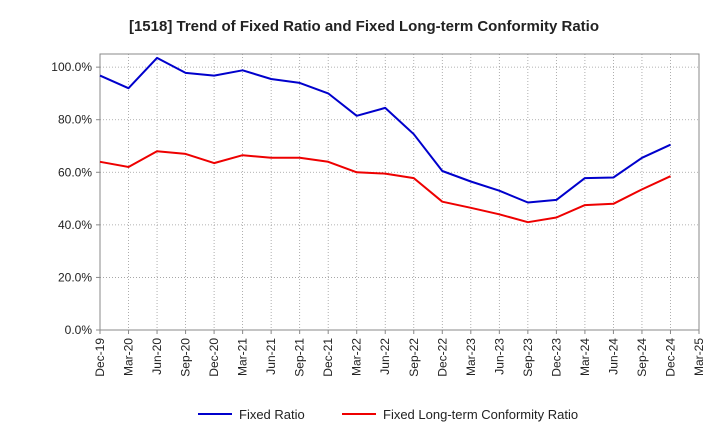  I want to click on y-tick-labels: 0.0% 20.0% 40.0% 60.0% 80.0% 100.0%, so click(75, 198).